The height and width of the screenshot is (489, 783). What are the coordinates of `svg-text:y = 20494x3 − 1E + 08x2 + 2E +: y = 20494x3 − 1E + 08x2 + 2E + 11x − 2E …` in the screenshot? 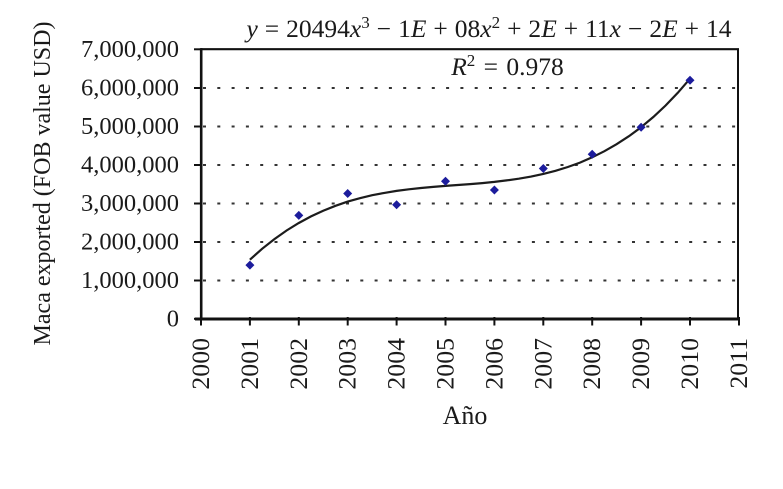 It's located at (488, 28).